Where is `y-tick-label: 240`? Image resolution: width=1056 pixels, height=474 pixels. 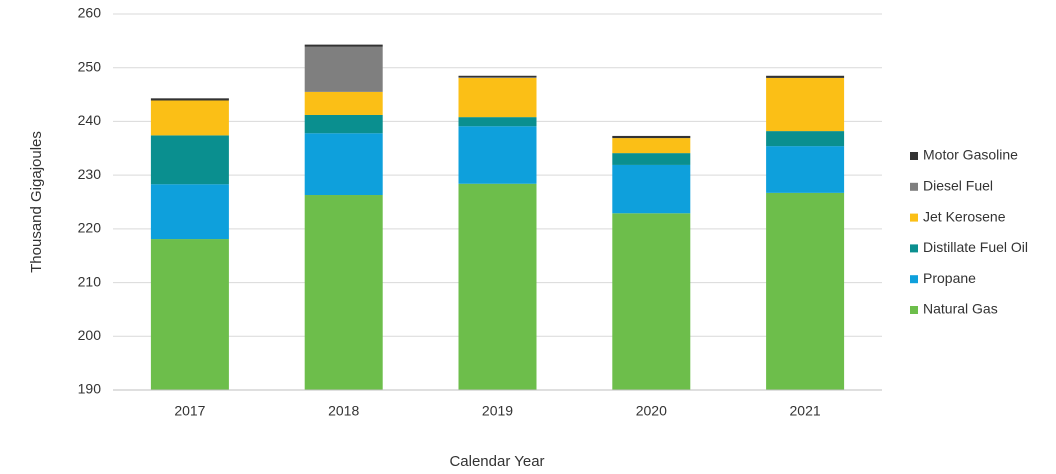 y-tick-label: 240 is located at coordinates (90, 120).